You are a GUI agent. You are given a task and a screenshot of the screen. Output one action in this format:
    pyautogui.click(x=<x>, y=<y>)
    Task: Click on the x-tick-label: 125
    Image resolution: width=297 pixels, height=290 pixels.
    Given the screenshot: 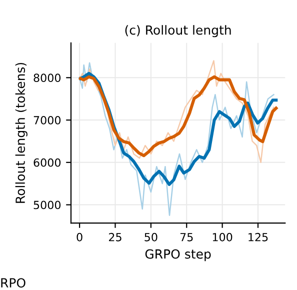 What is the action you would take?
    pyautogui.click(x=258, y=237)
    